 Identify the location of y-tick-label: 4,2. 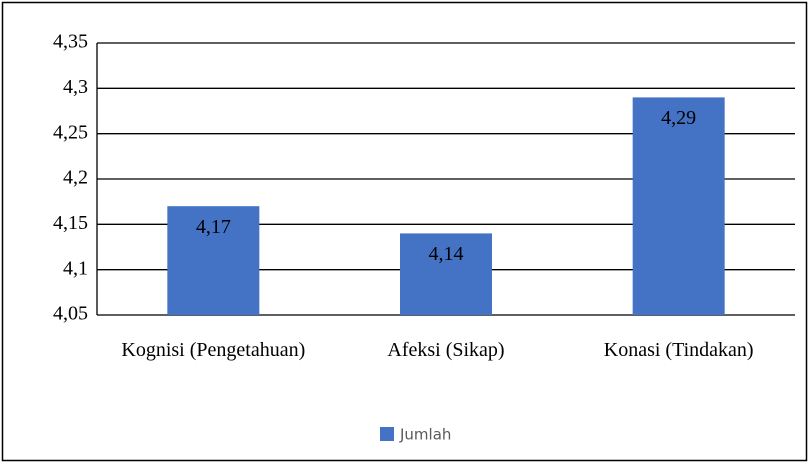
(75, 178).